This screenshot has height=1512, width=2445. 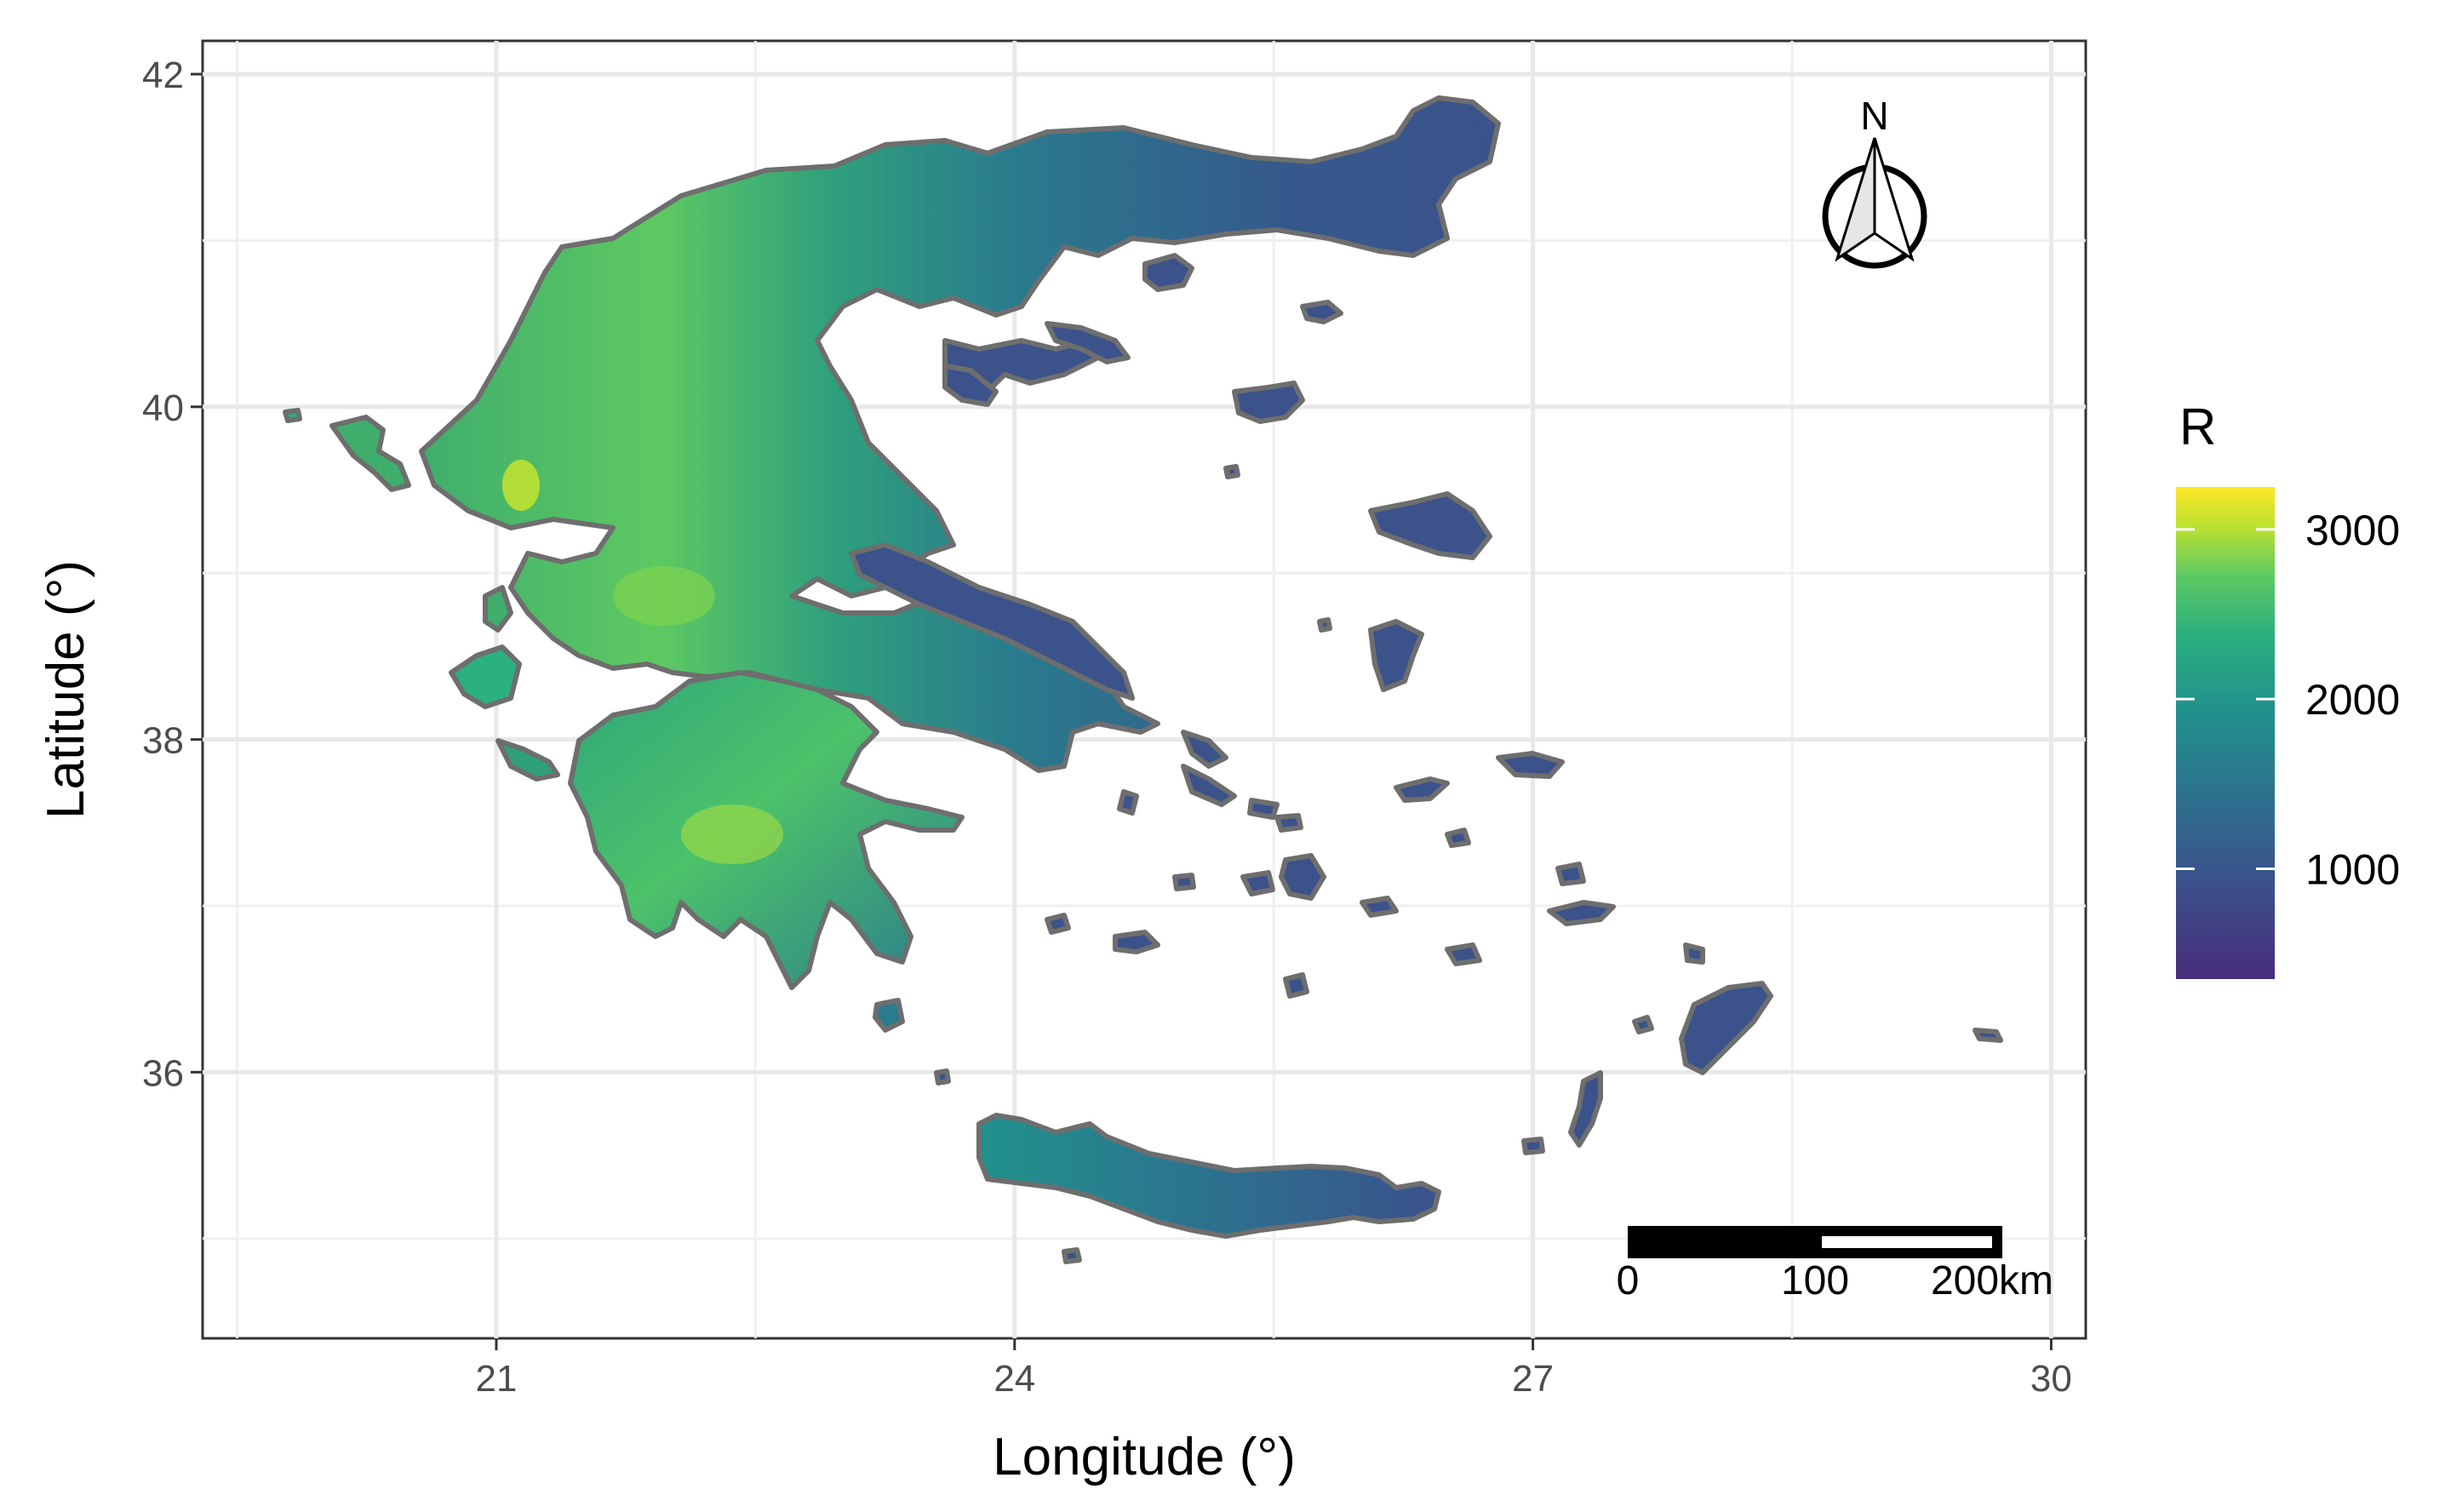 I want to click on lefkada-island, so click(x=498, y=609).